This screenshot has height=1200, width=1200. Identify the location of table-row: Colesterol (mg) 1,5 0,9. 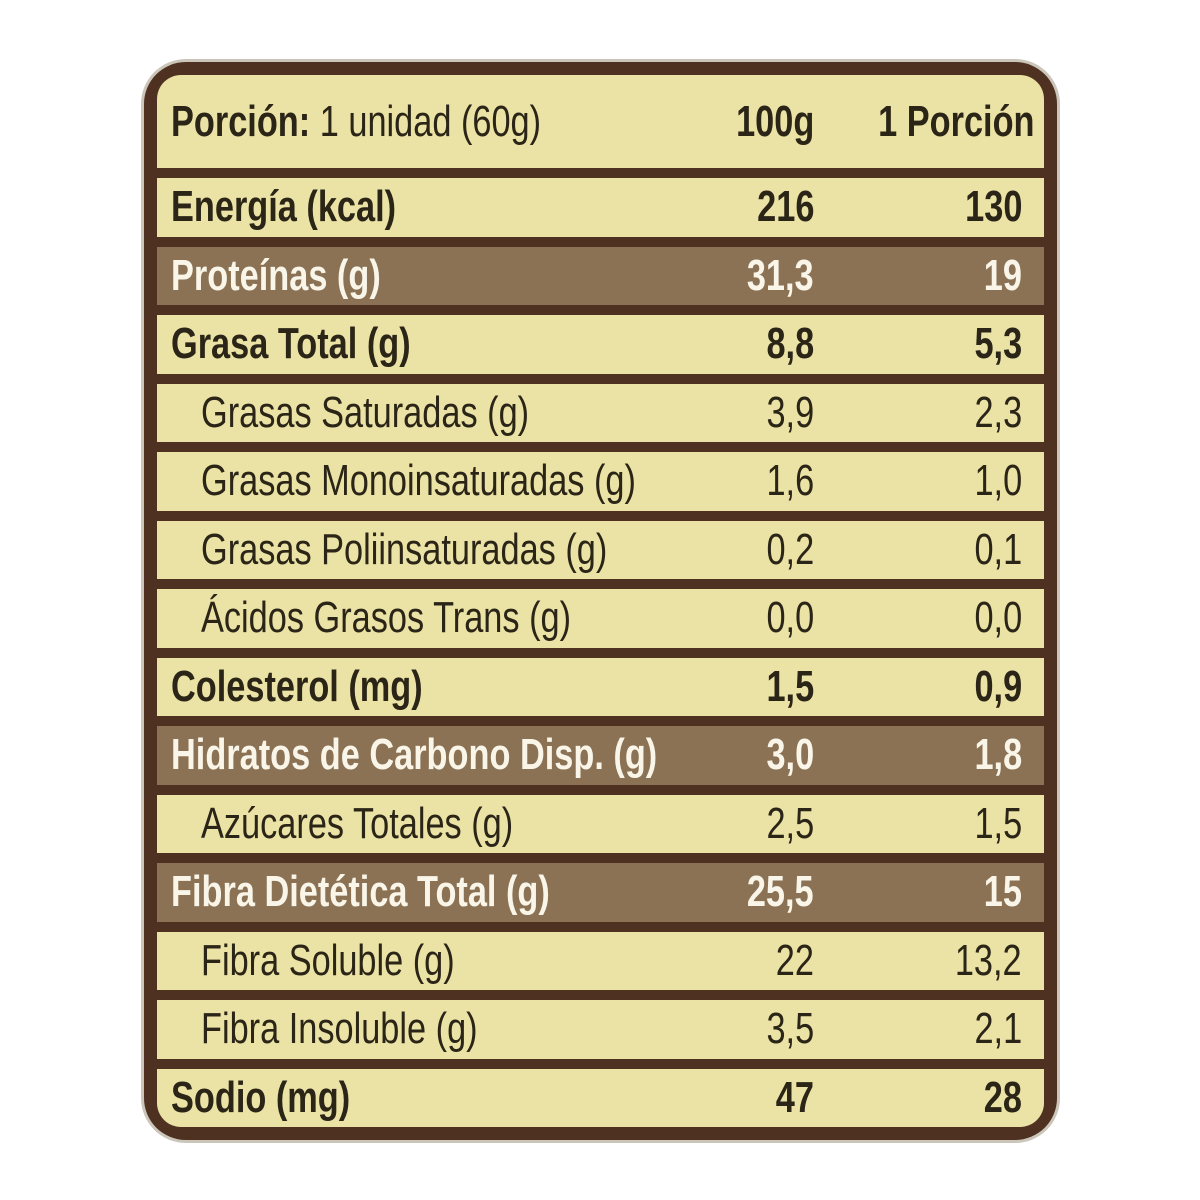
(600, 686).